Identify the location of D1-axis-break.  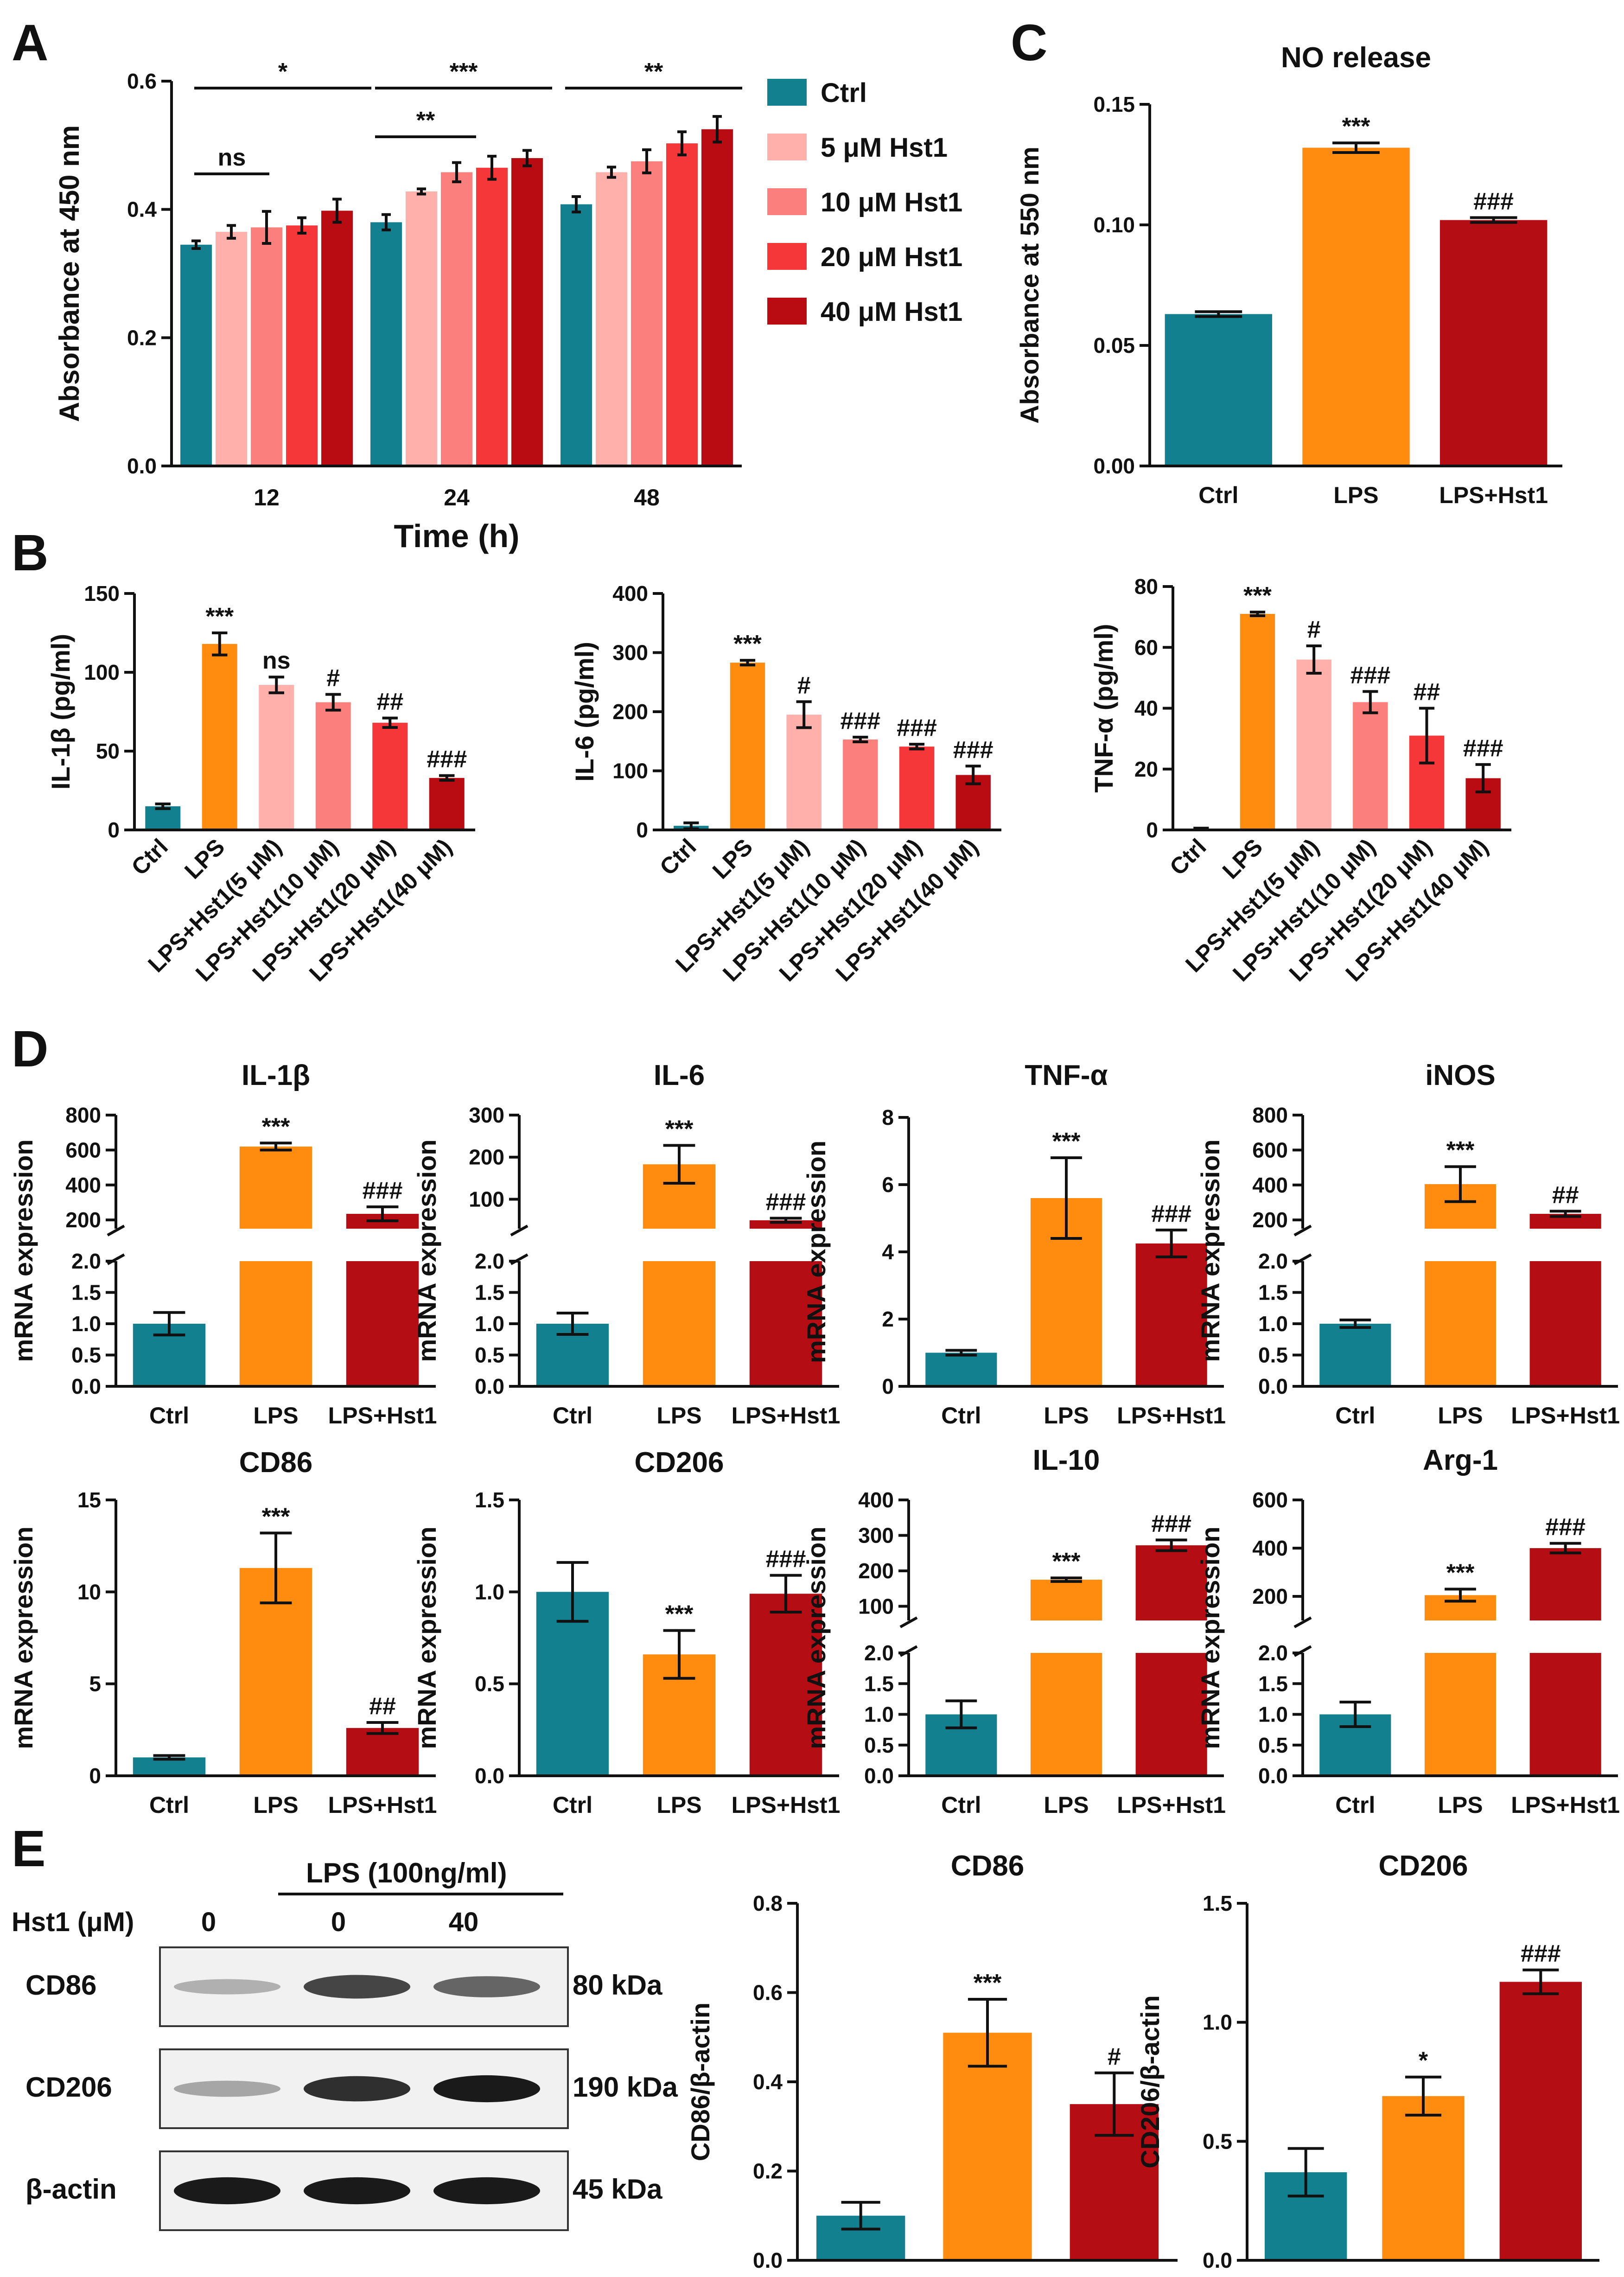
(116, 1259).